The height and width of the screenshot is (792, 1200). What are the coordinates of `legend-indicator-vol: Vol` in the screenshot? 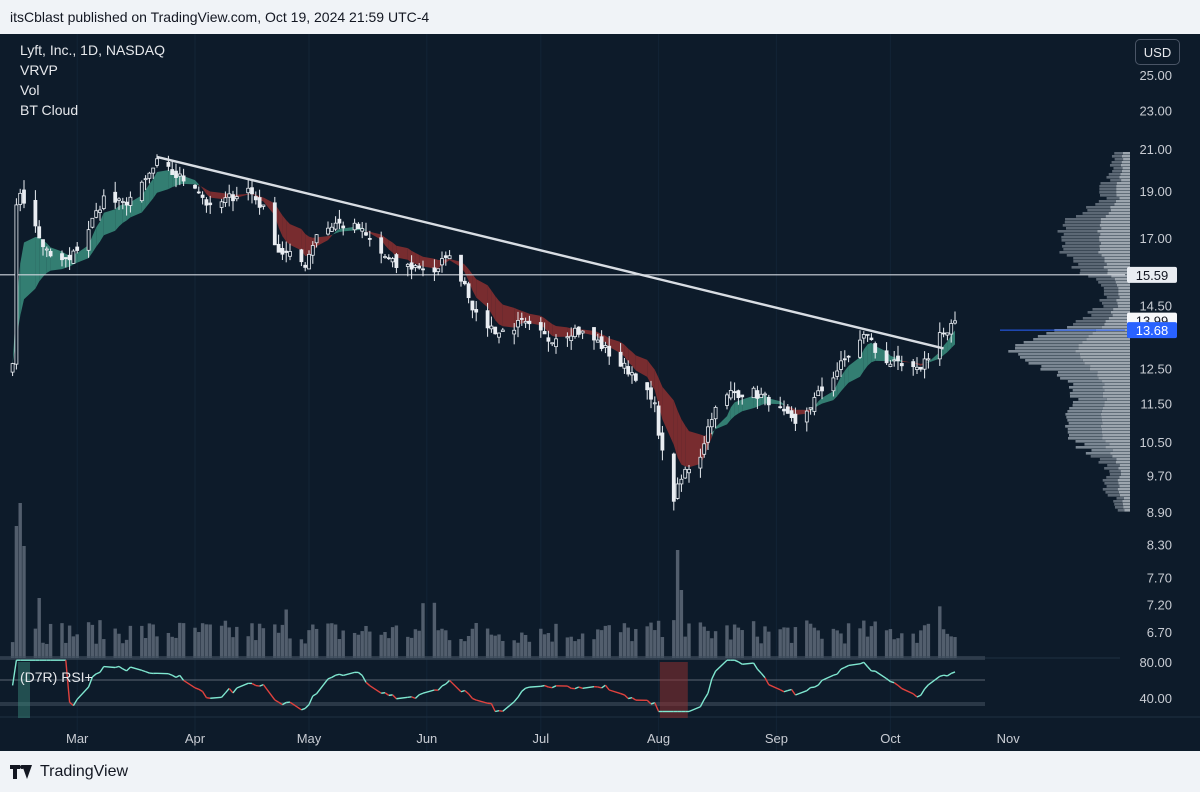 It's located at (30, 90).